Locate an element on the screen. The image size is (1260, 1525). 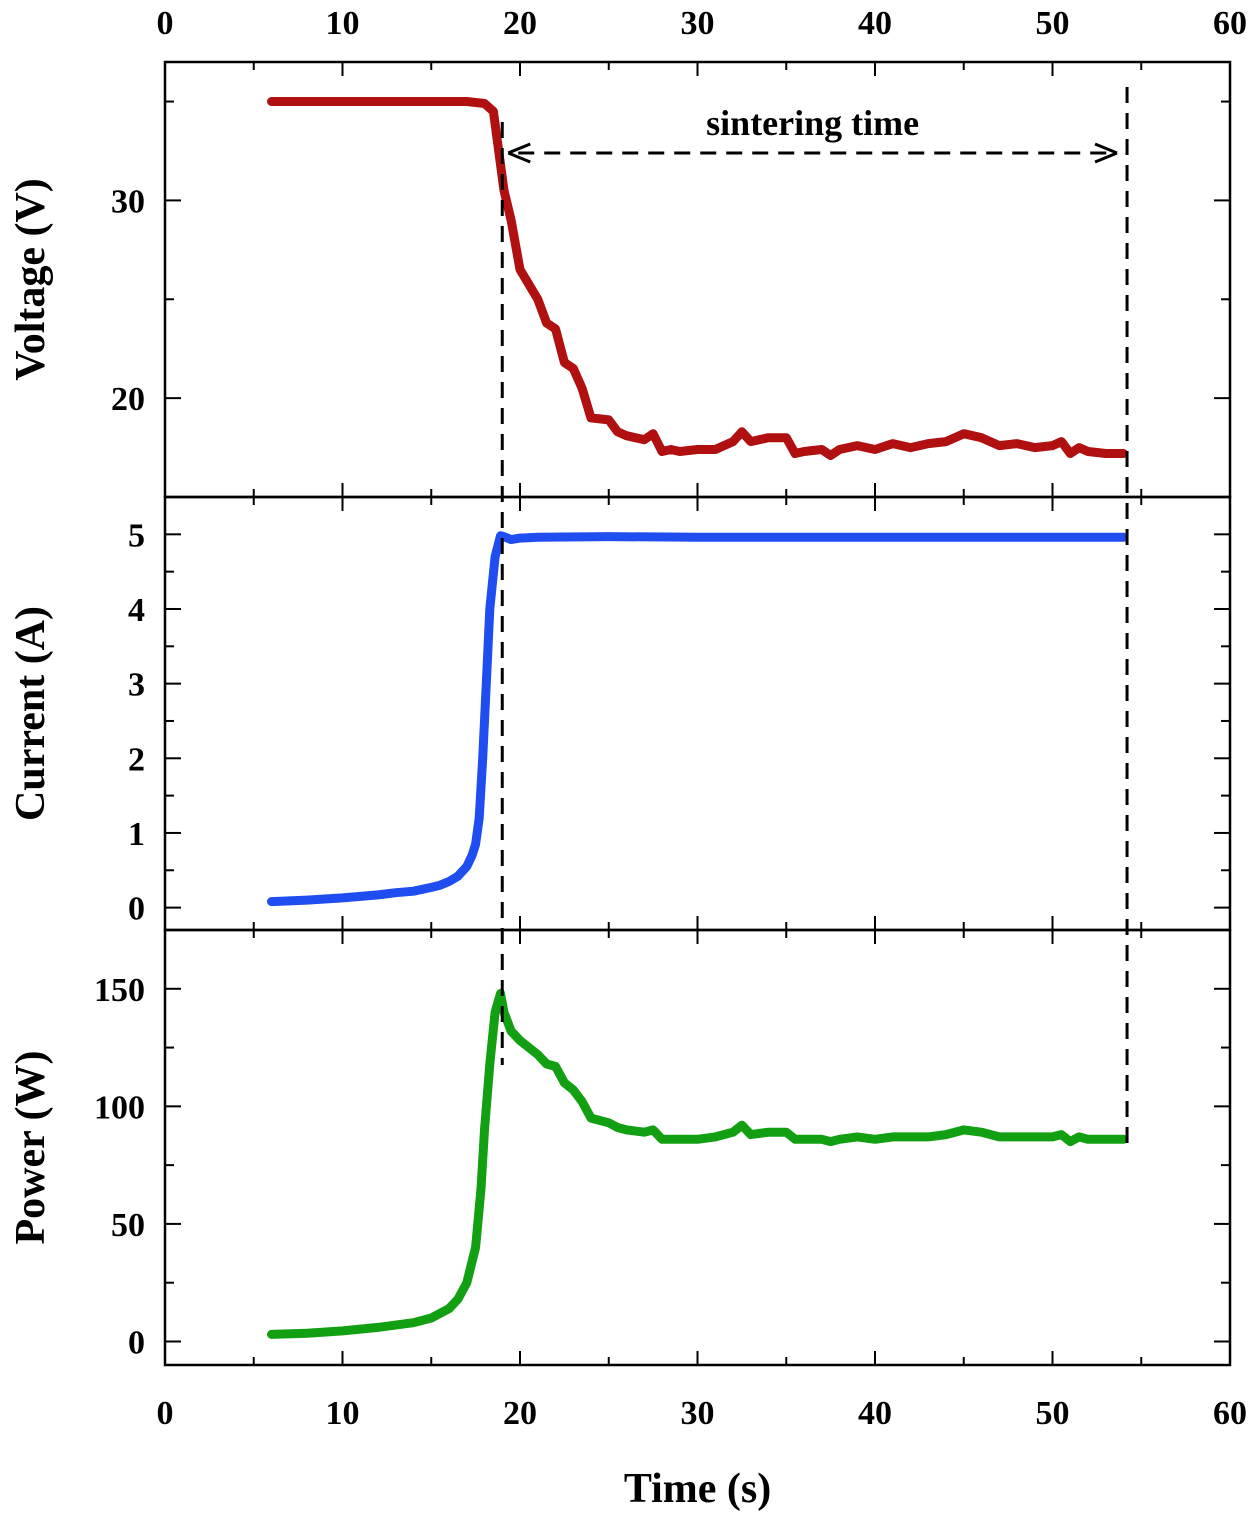
panel-1-ylabel: Voltage (V) is located at coordinates (31, 279).